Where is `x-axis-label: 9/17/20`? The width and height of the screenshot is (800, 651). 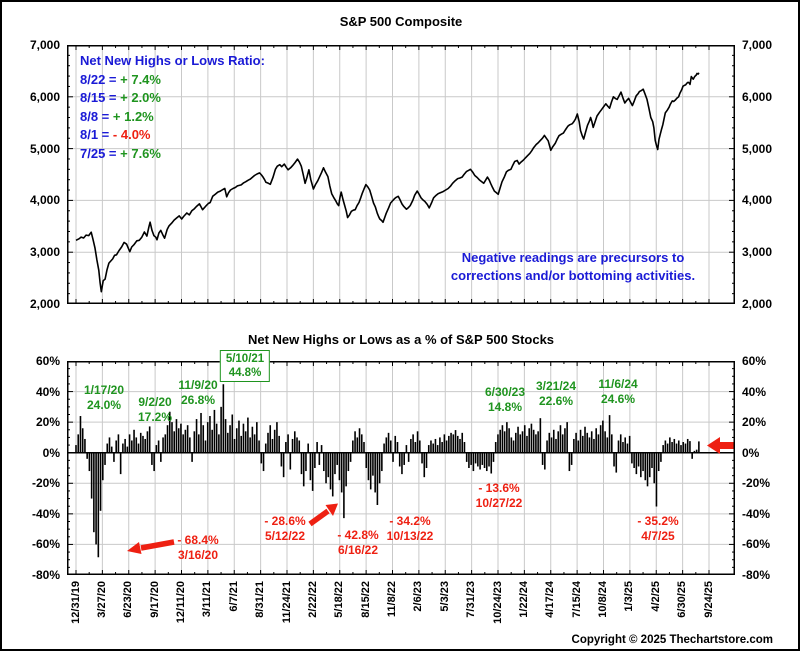
x-axis-label: 9/17/20 is located at coordinates (154, 599).